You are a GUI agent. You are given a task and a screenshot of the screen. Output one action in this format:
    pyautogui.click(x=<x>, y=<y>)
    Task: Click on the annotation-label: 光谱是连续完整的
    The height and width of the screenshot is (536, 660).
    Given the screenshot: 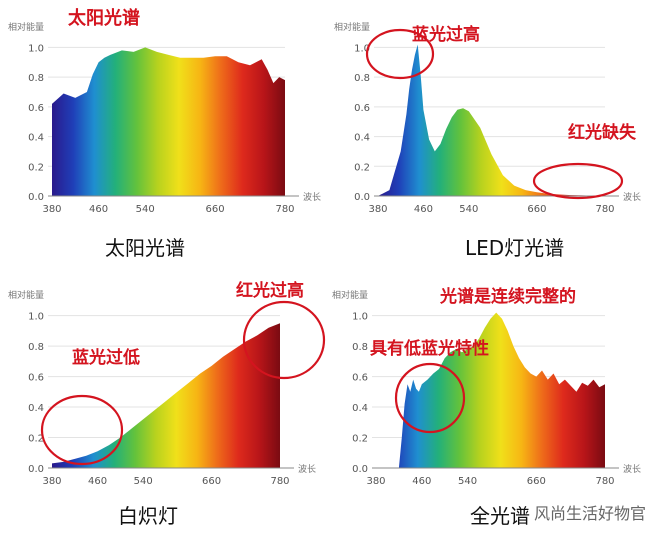 What is the action you would take?
    pyautogui.click(x=507, y=296)
    